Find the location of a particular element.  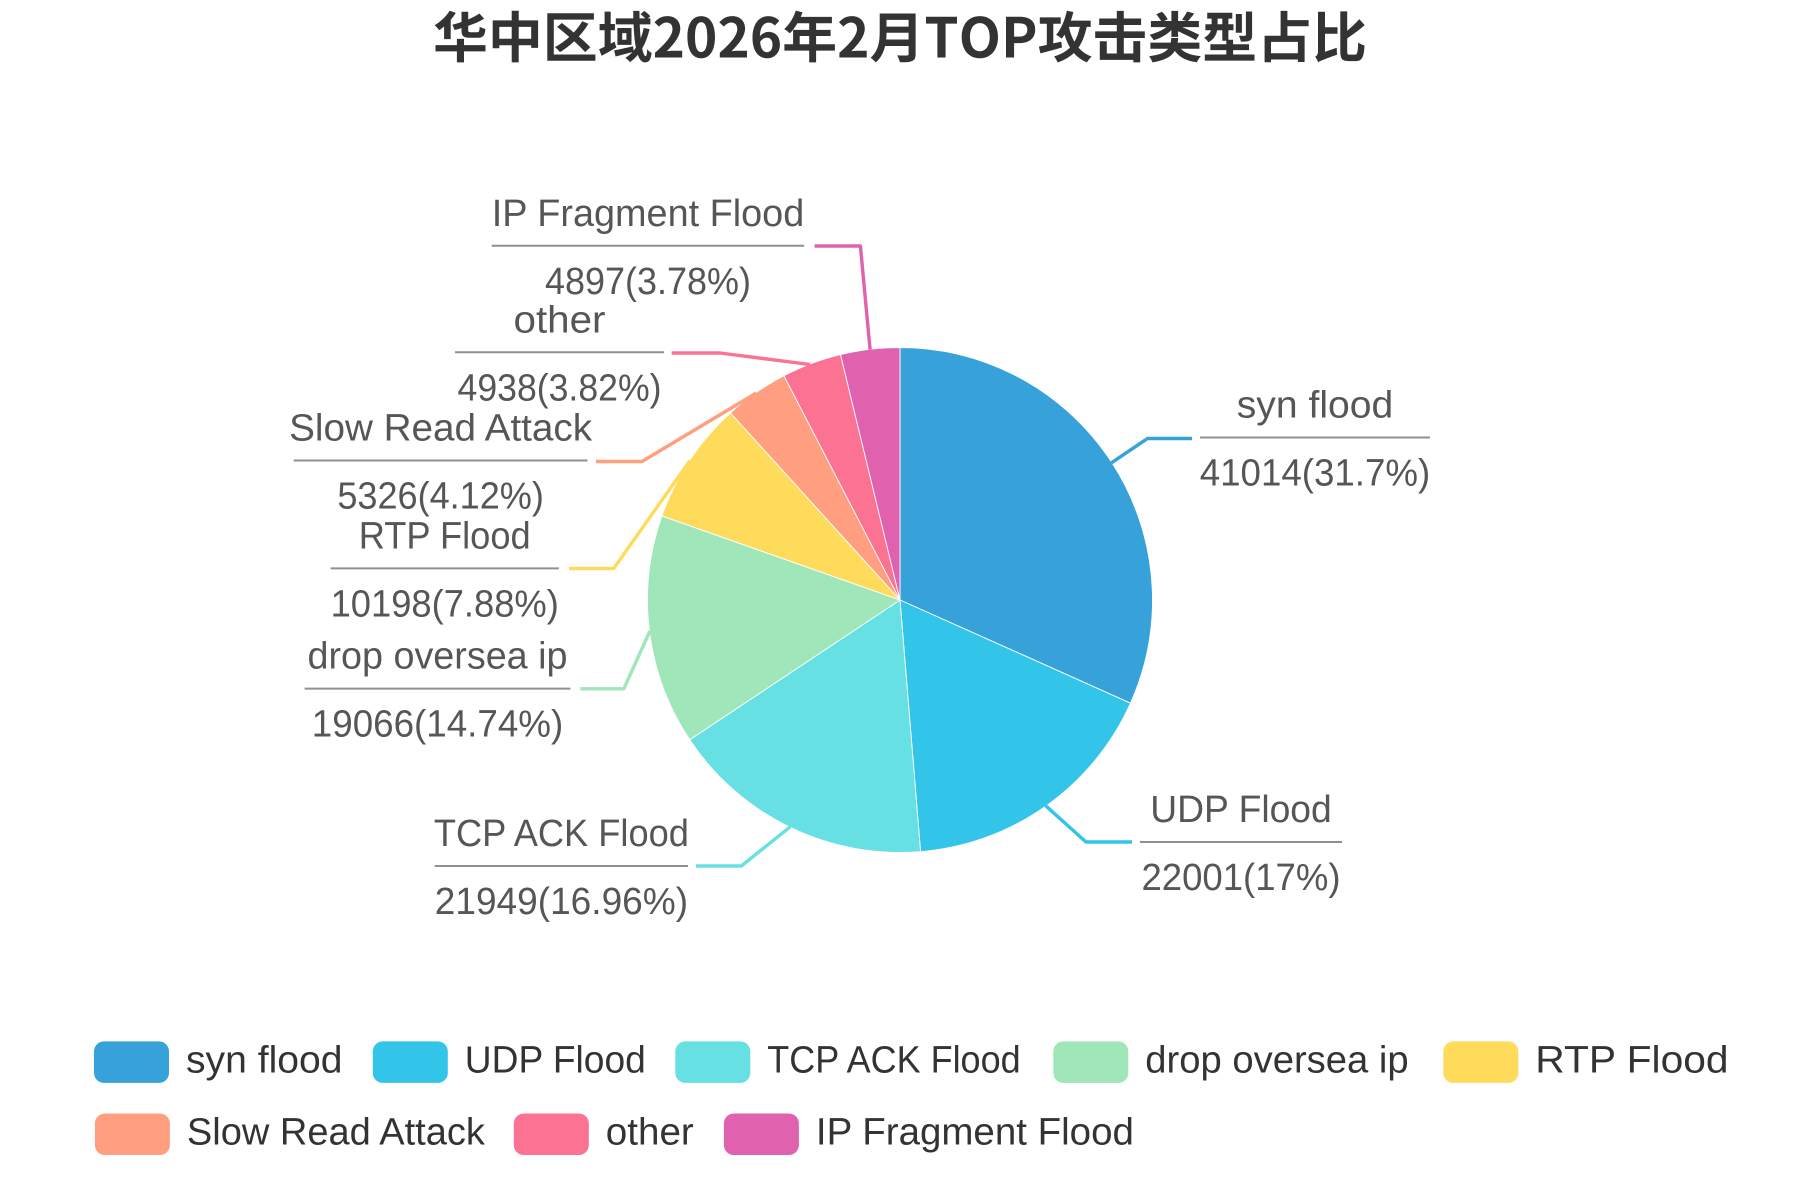

svg-text: 10198(7.88%) is located at coordinates (445, 604).